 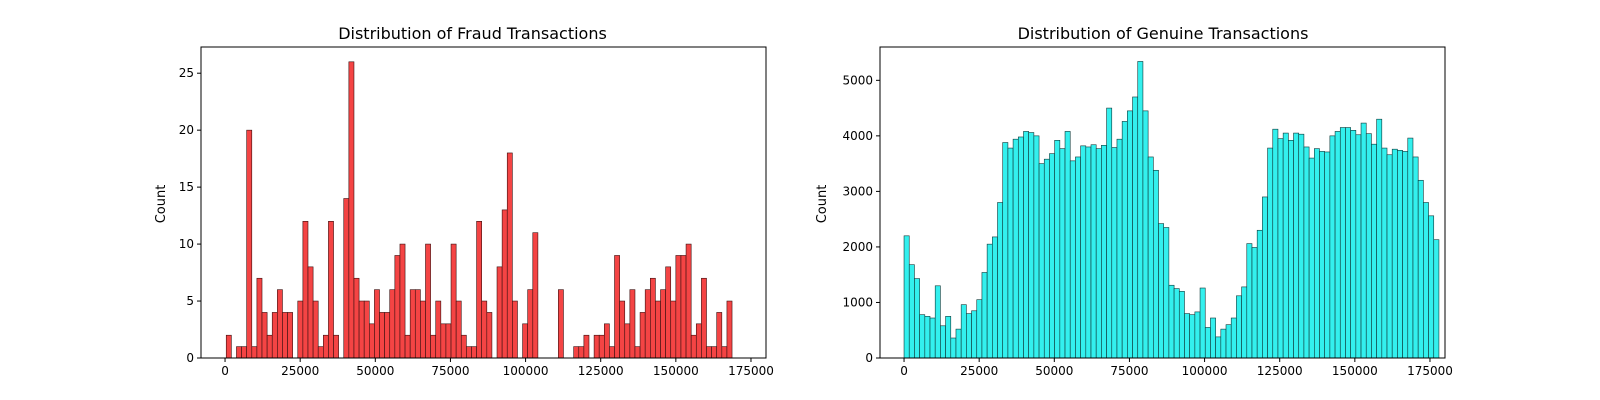 I want to click on y-tick-label: 25, so click(x=186, y=73).